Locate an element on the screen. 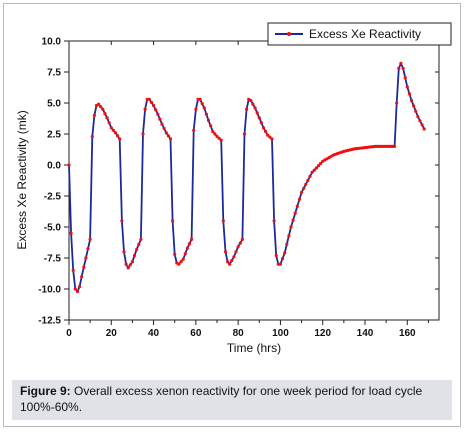  x-tick-label: 100 is located at coordinates (280, 333).